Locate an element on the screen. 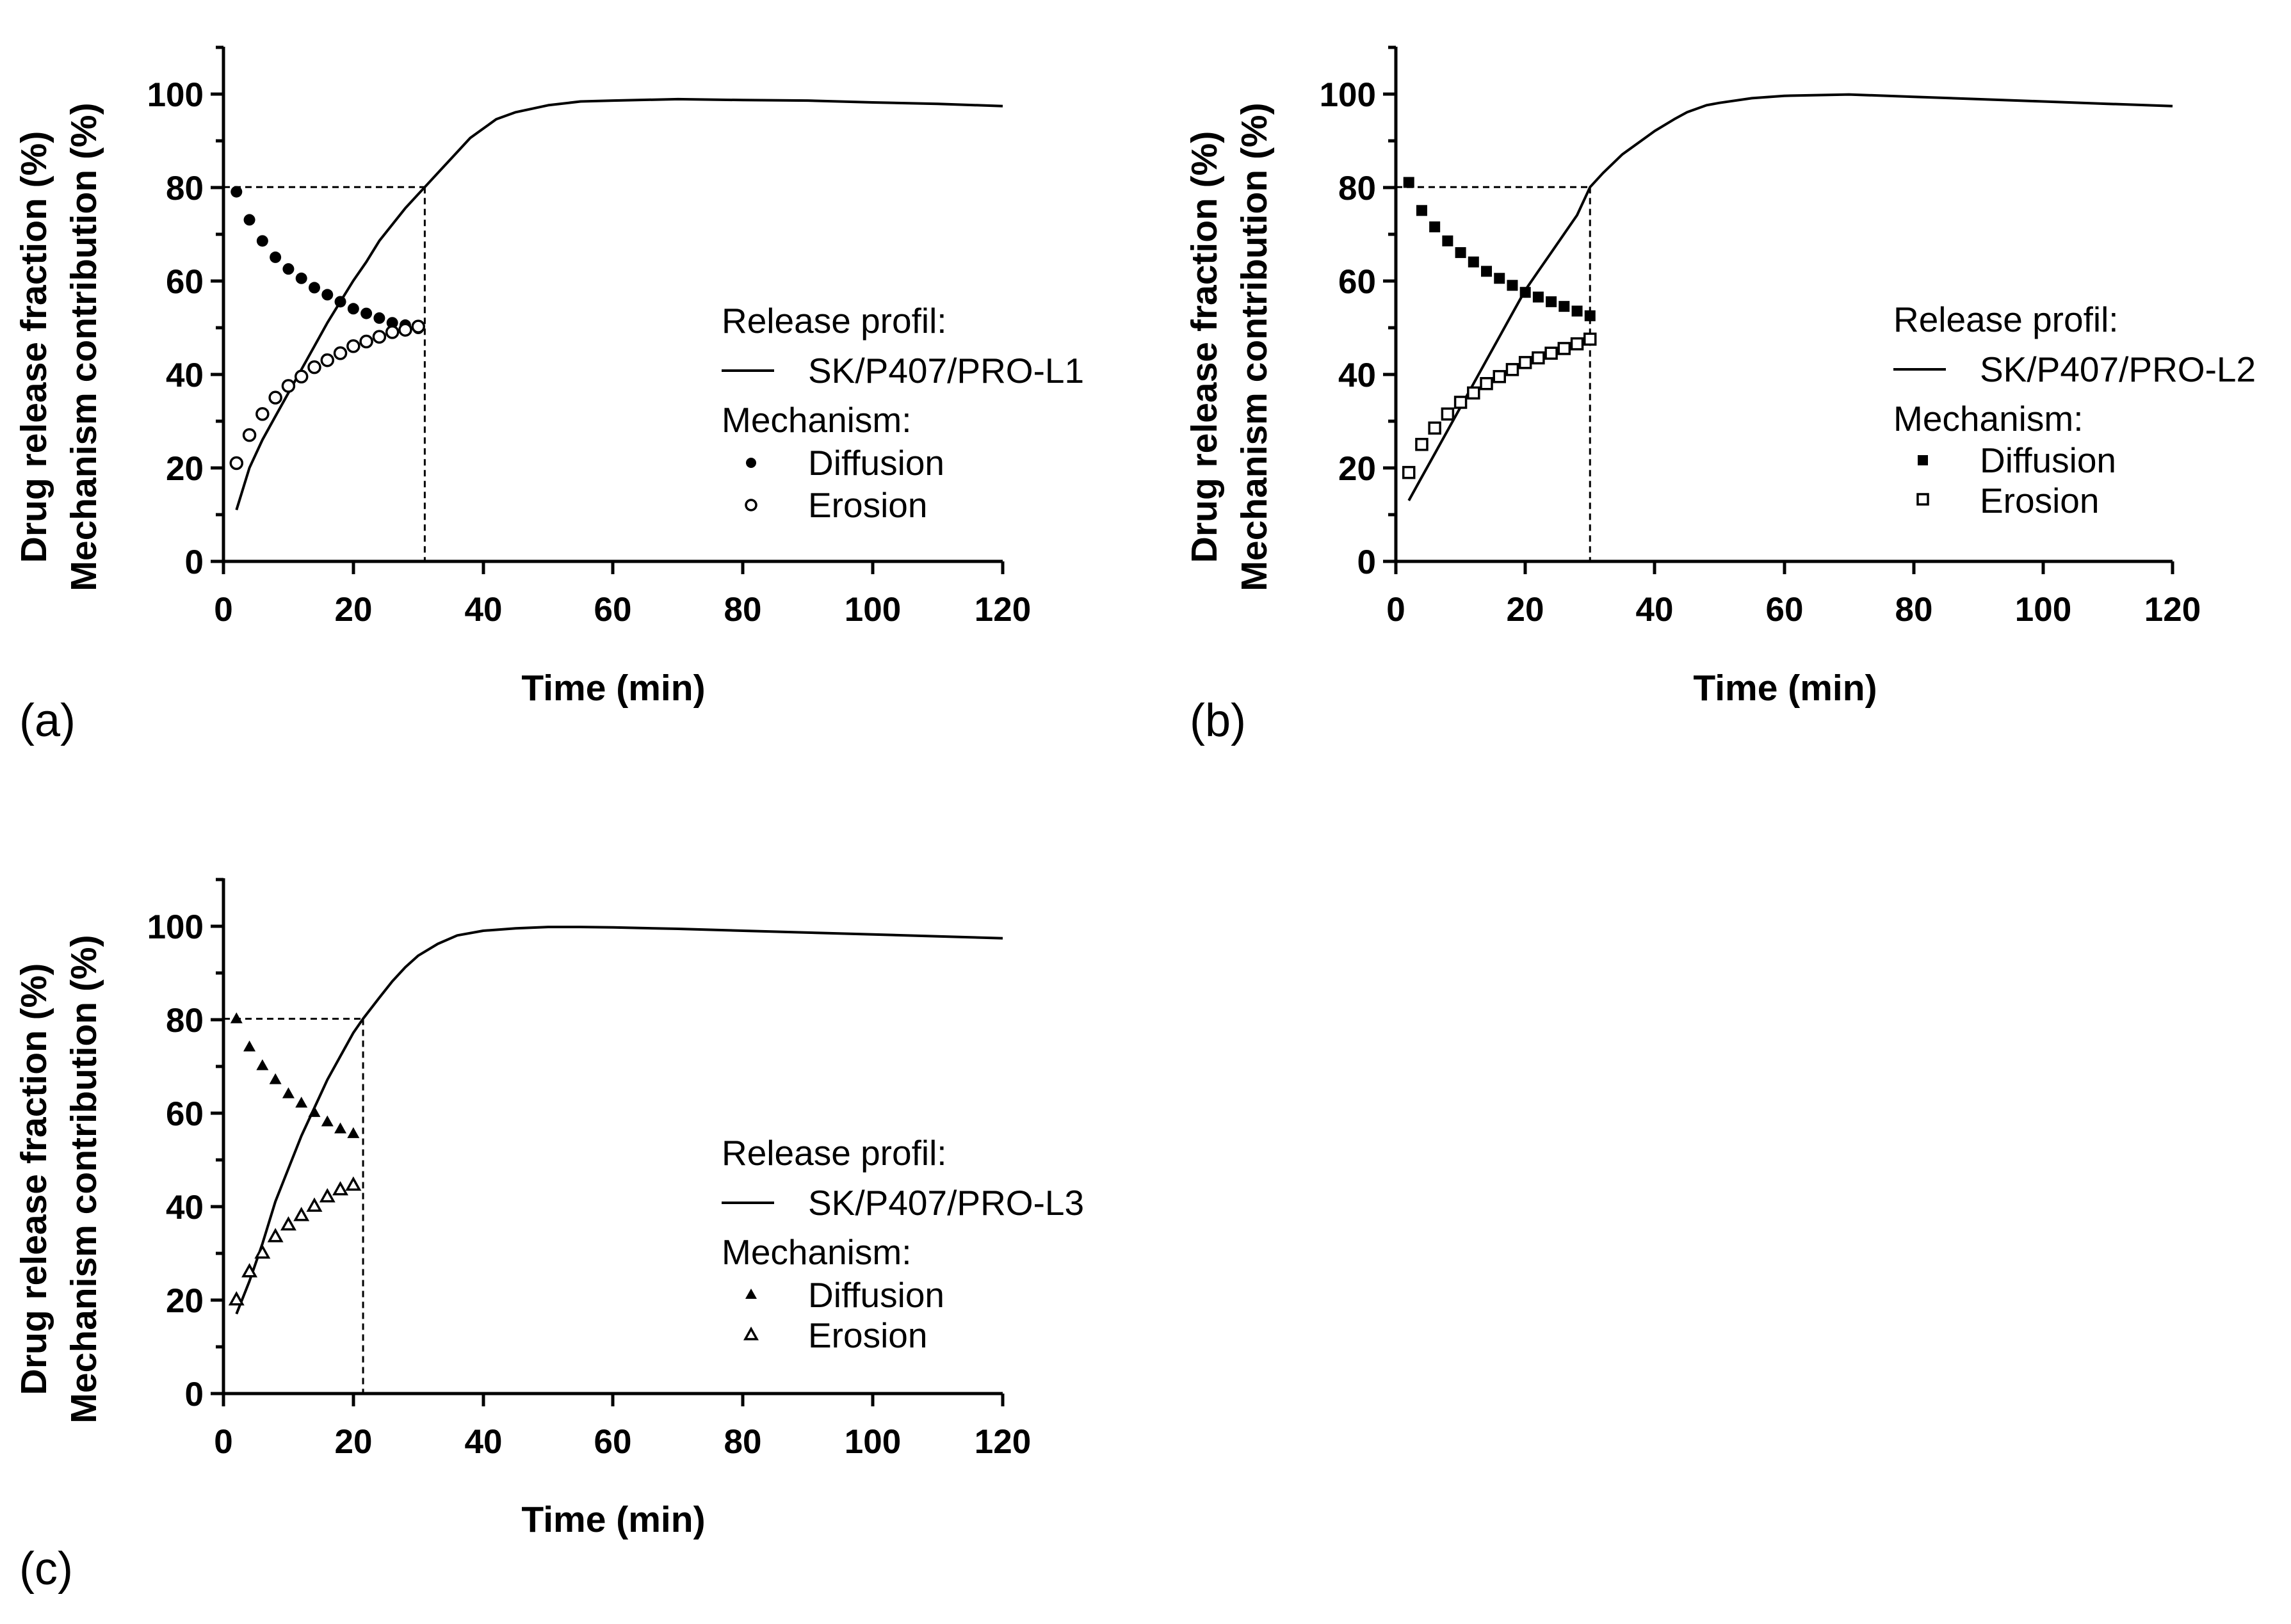  panel-label-a: (a) is located at coordinates (47, 720).